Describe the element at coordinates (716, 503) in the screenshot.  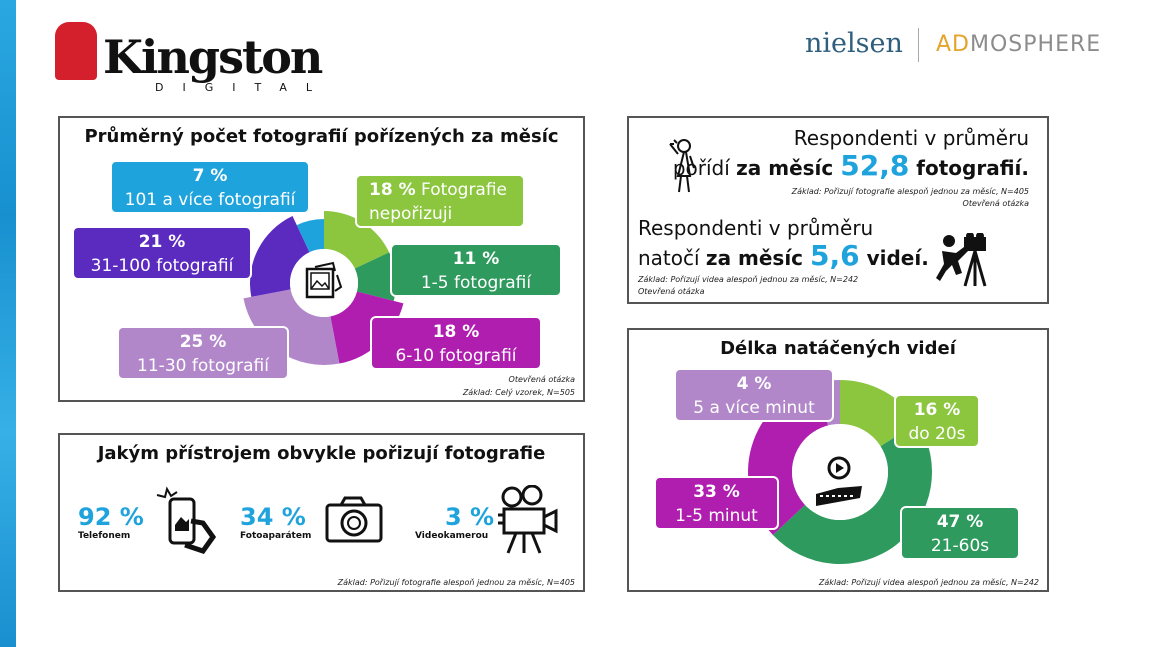
I see `label-1-5-min: 33 % 1-5 minut` at that location.